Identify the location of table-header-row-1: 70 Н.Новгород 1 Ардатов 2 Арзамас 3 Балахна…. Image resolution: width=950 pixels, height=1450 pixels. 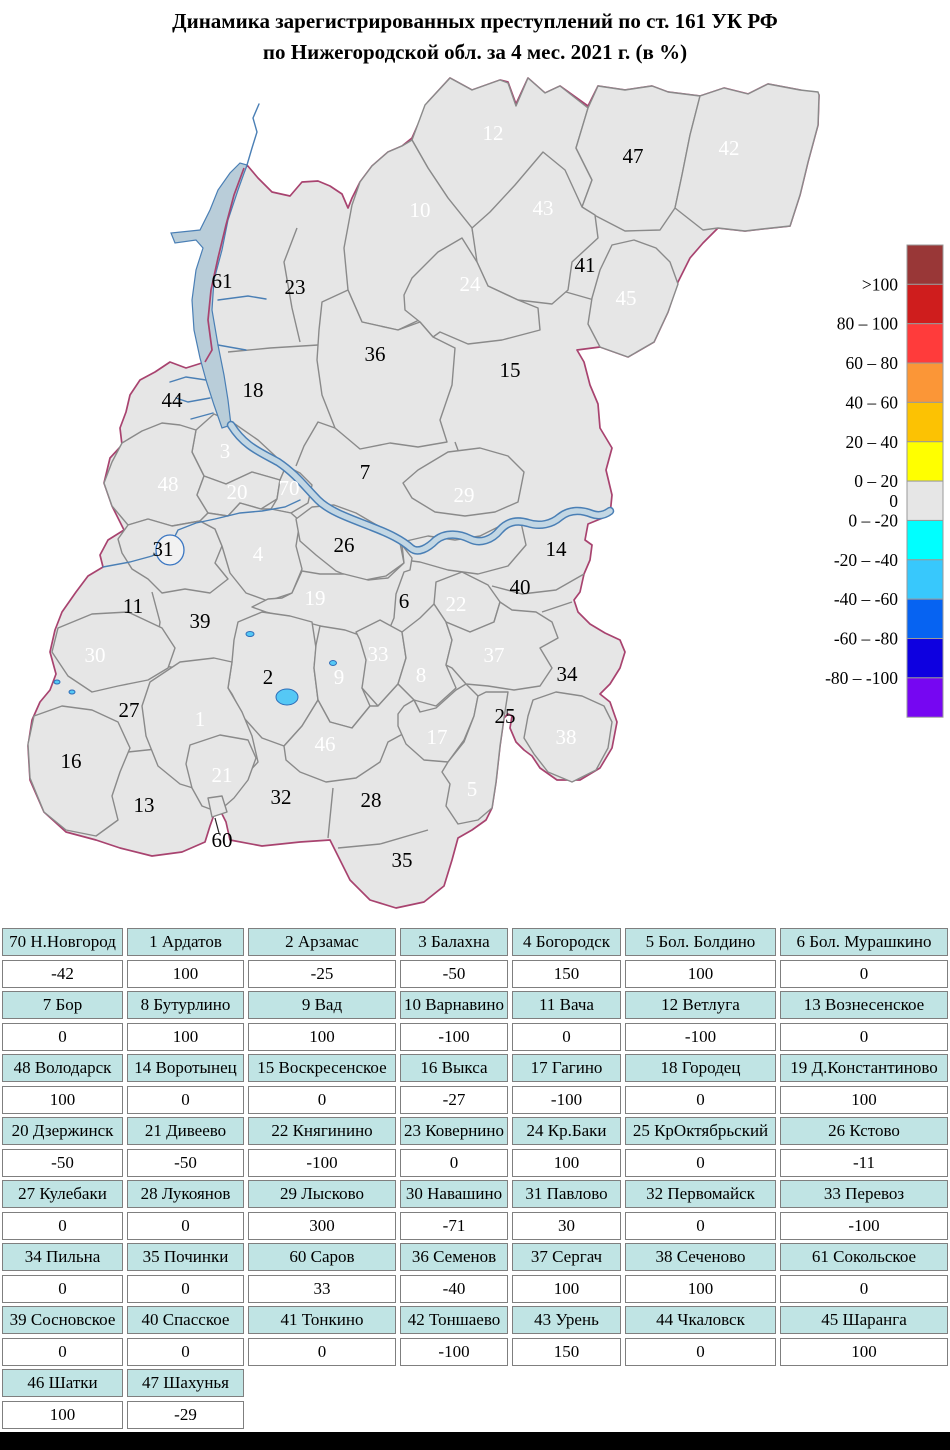
(475, 940).